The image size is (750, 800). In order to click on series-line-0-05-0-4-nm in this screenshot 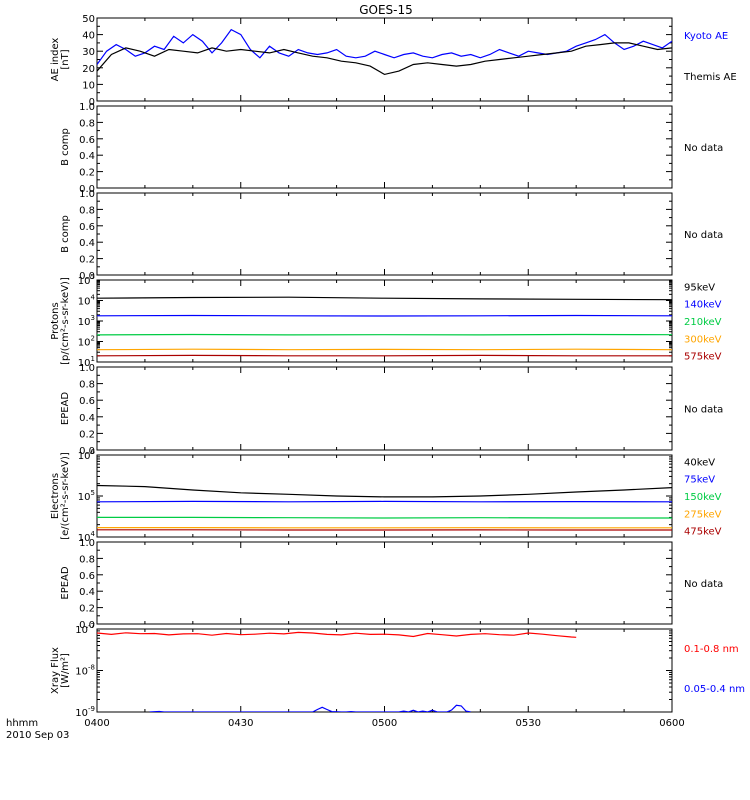, I will do `click(310, 708)`.